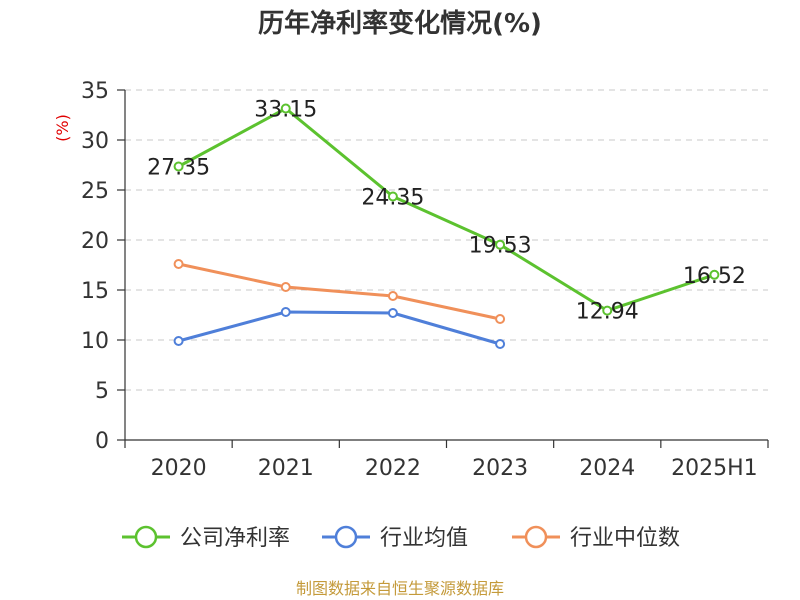  What do you see at coordinates (95, 191) in the screenshot?
I see `y-tick-label: 25` at bounding box center [95, 191].